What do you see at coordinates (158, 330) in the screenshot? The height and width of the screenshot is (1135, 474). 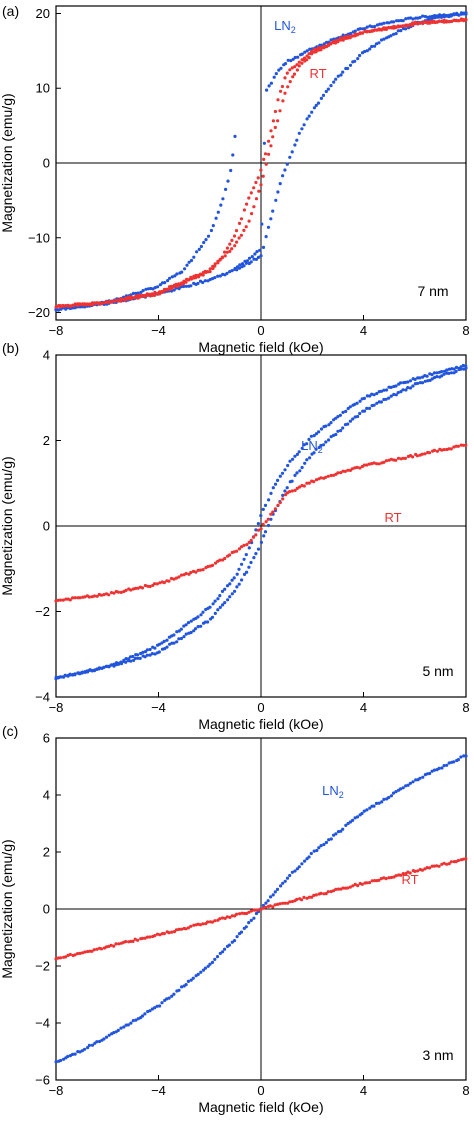 I see `x-tick-label: −4` at bounding box center [158, 330].